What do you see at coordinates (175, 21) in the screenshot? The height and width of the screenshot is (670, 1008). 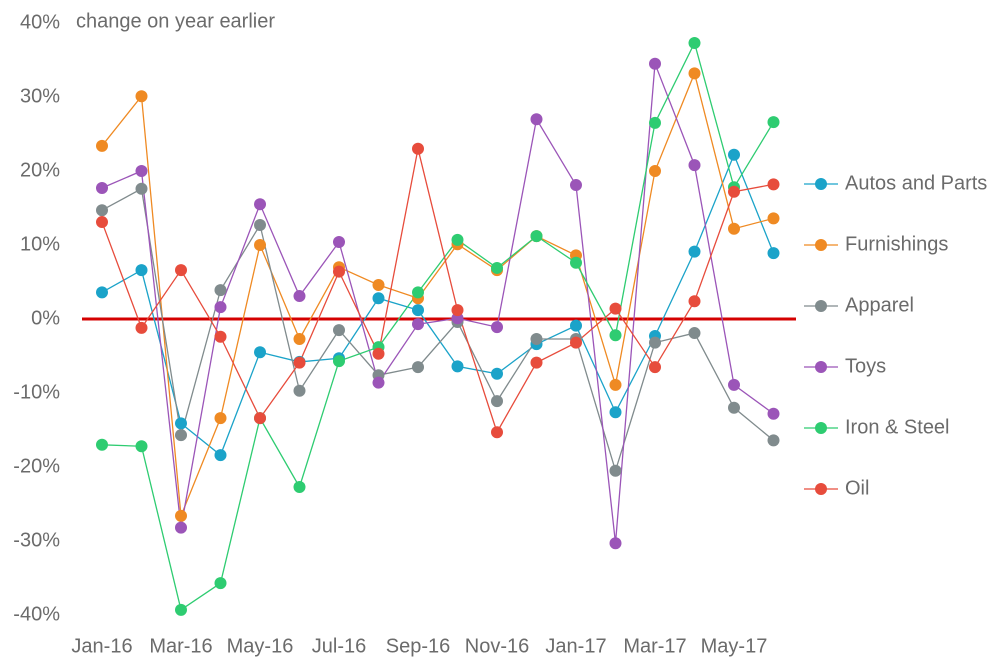 I see `annotation: change on year earlier` at bounding box center [175, 21].